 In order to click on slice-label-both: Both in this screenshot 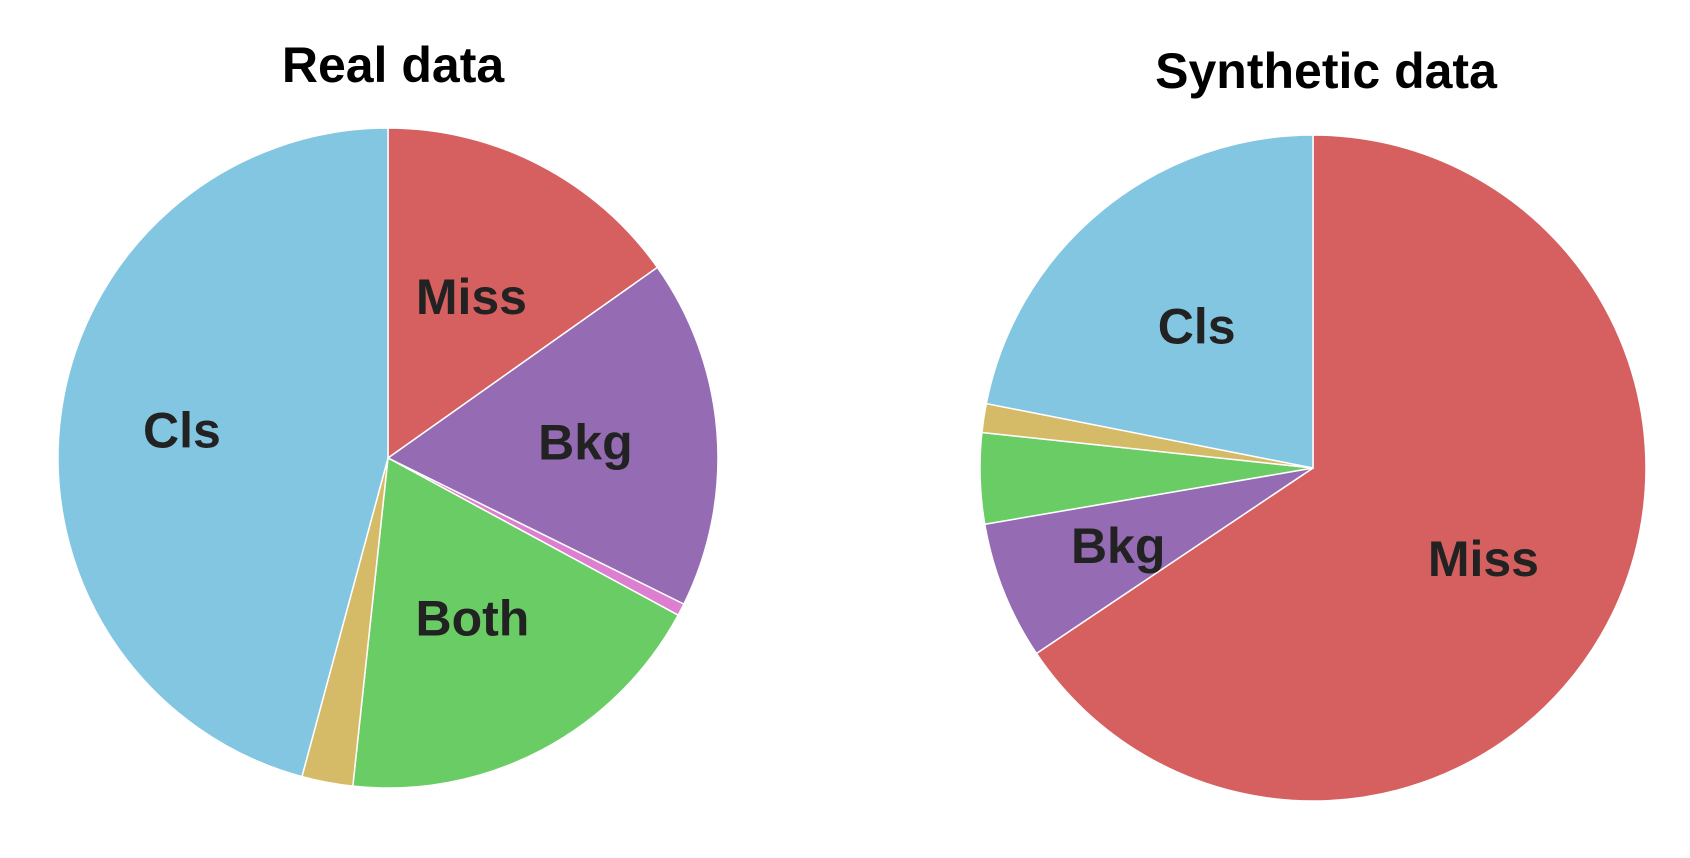, I will do `click(472, 619)`.